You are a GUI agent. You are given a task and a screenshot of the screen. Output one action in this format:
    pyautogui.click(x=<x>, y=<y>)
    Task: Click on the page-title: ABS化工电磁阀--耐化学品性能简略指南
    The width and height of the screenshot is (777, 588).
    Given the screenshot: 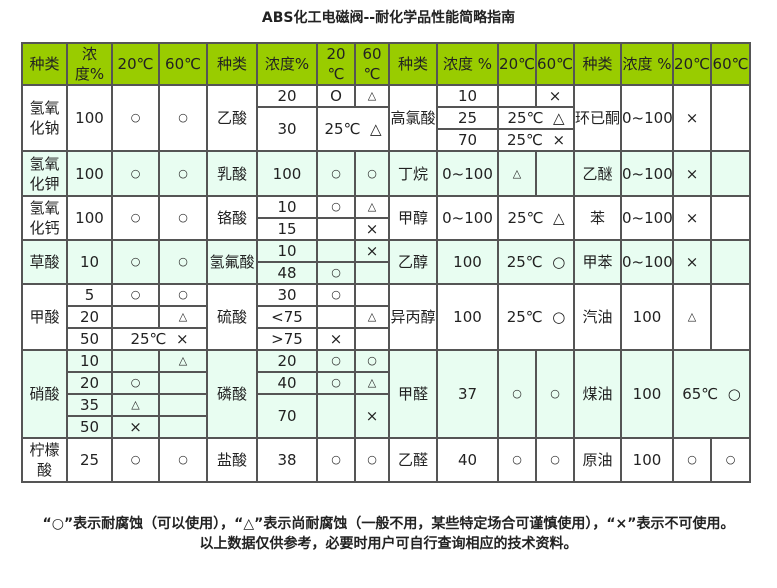 What is the action you would take?
    pyautogui.click(x=388, y=18)
    